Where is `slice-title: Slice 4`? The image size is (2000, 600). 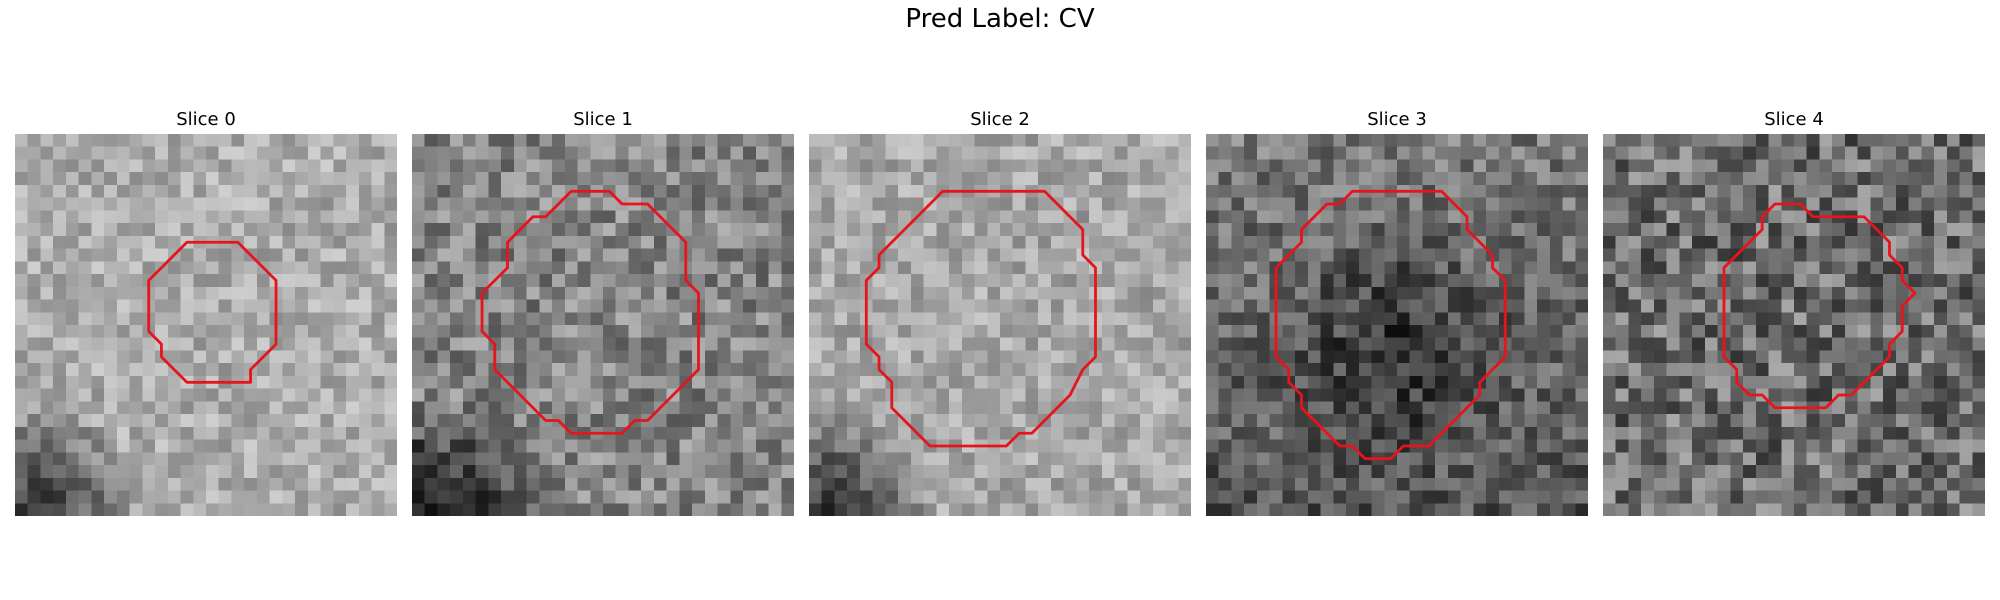 slice-title: Slice 4 is located at coordinates (1794, 119).